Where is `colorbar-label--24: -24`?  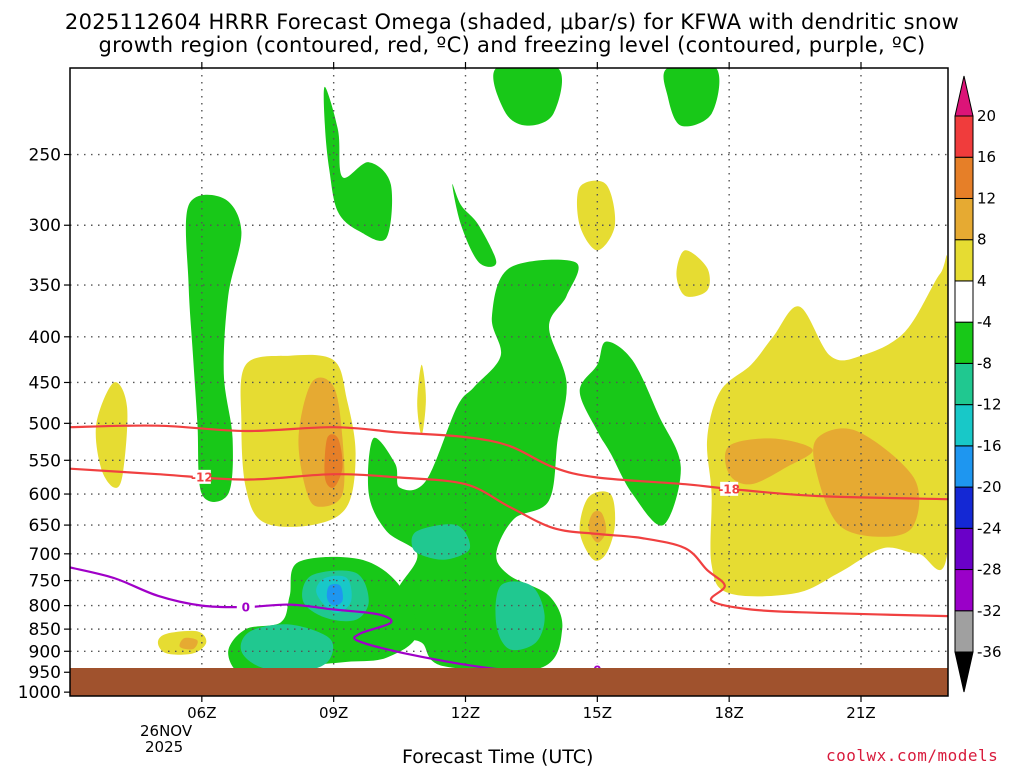 colorbar-label--24: -24 is located at coordinates (989, 528).